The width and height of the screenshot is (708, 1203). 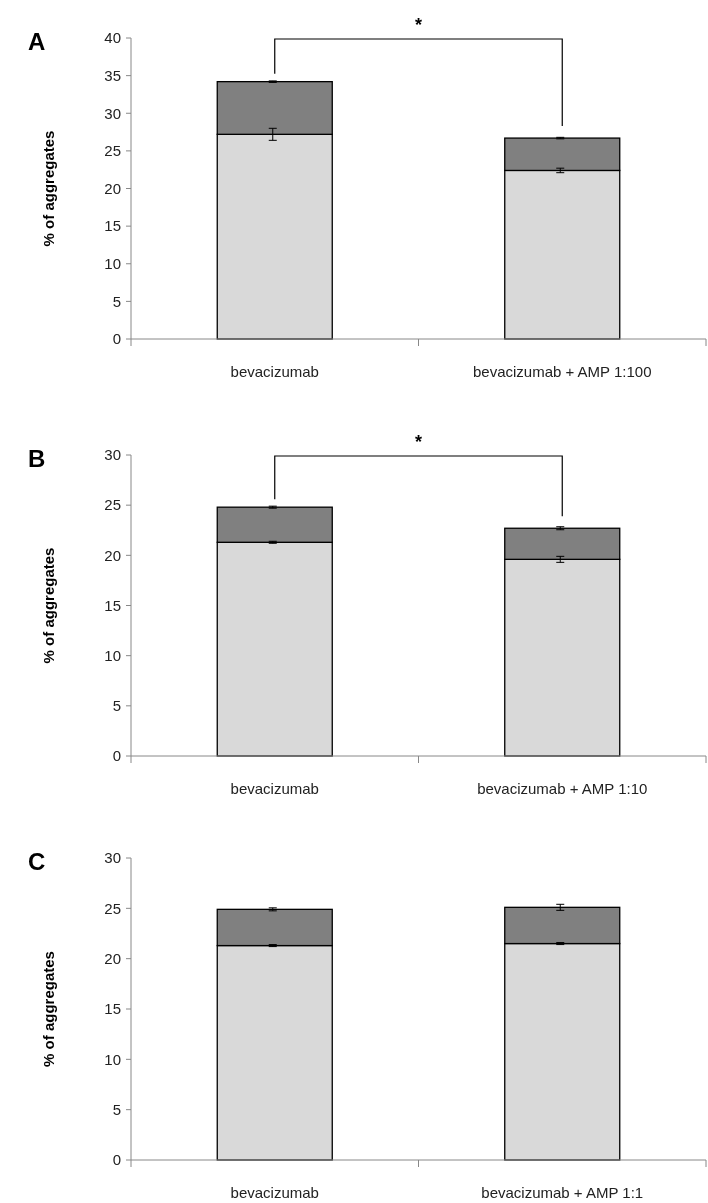 What do you see at coordinates (562, 371) in the screenshot?
I see `x-tick-label: bevacizumab + AMP 1:100` at bounding box center [562, 371].